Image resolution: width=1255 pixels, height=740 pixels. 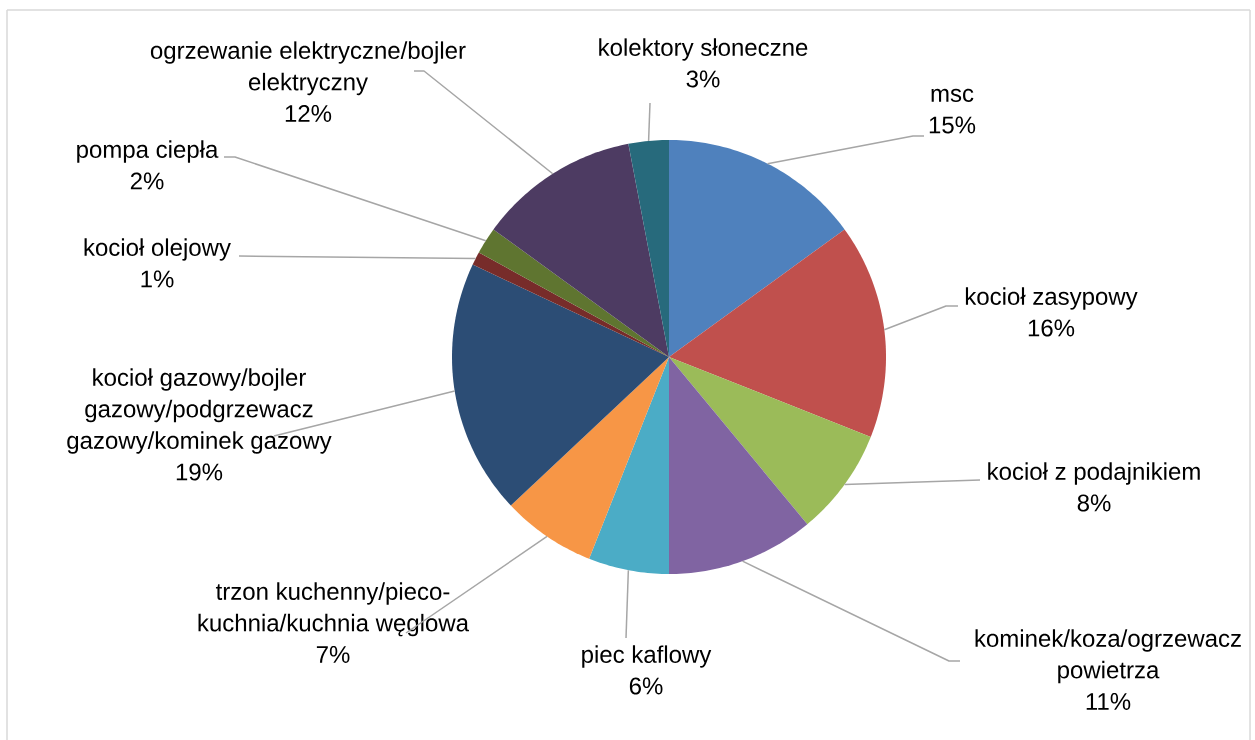 I want to click on data-label: 1%, so click(x=157, y=279).